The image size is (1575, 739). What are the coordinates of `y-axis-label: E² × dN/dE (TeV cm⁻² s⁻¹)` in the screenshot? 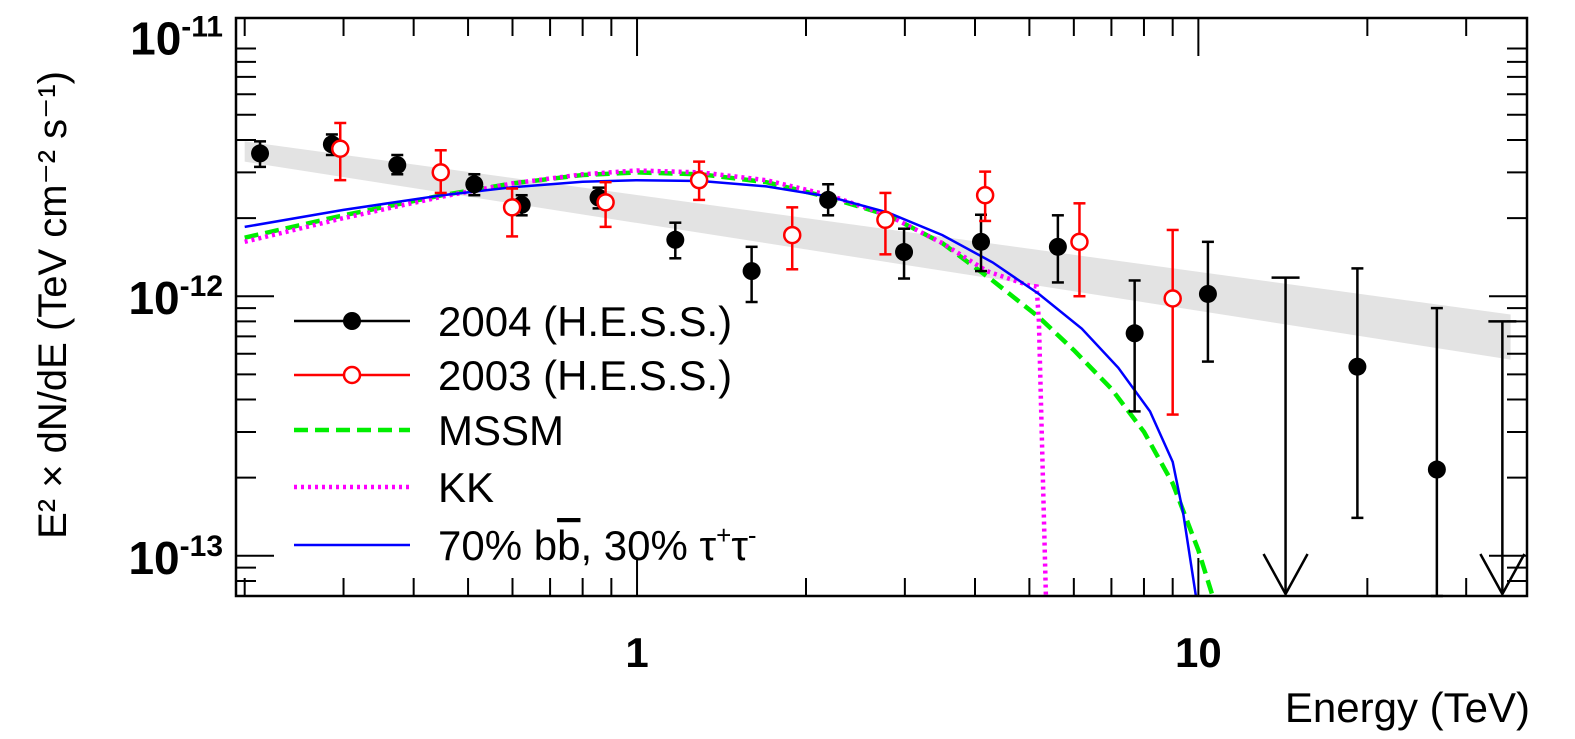 It's located at (53, 305).